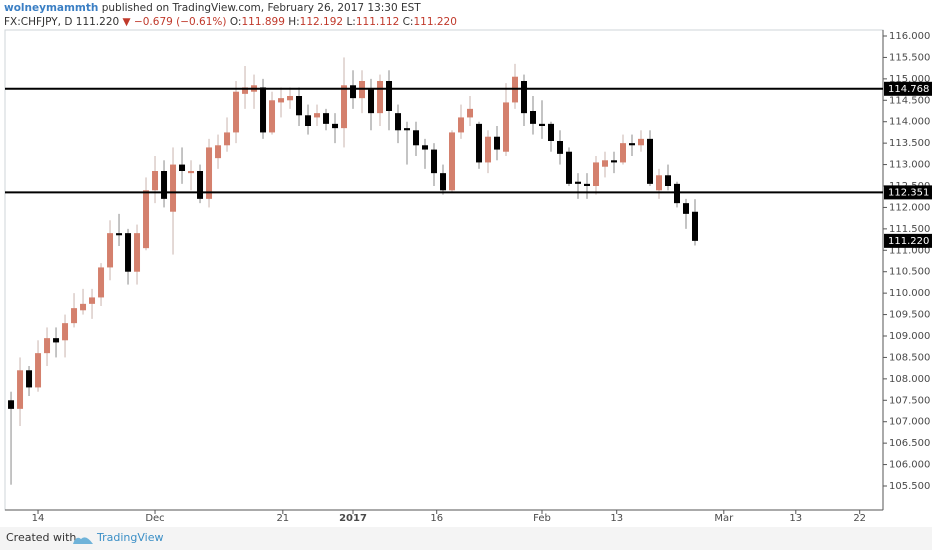 Image resolution: width=932 pixels, height=550 pixels. I want to click on footer-text: Created with, so click(41, 537).